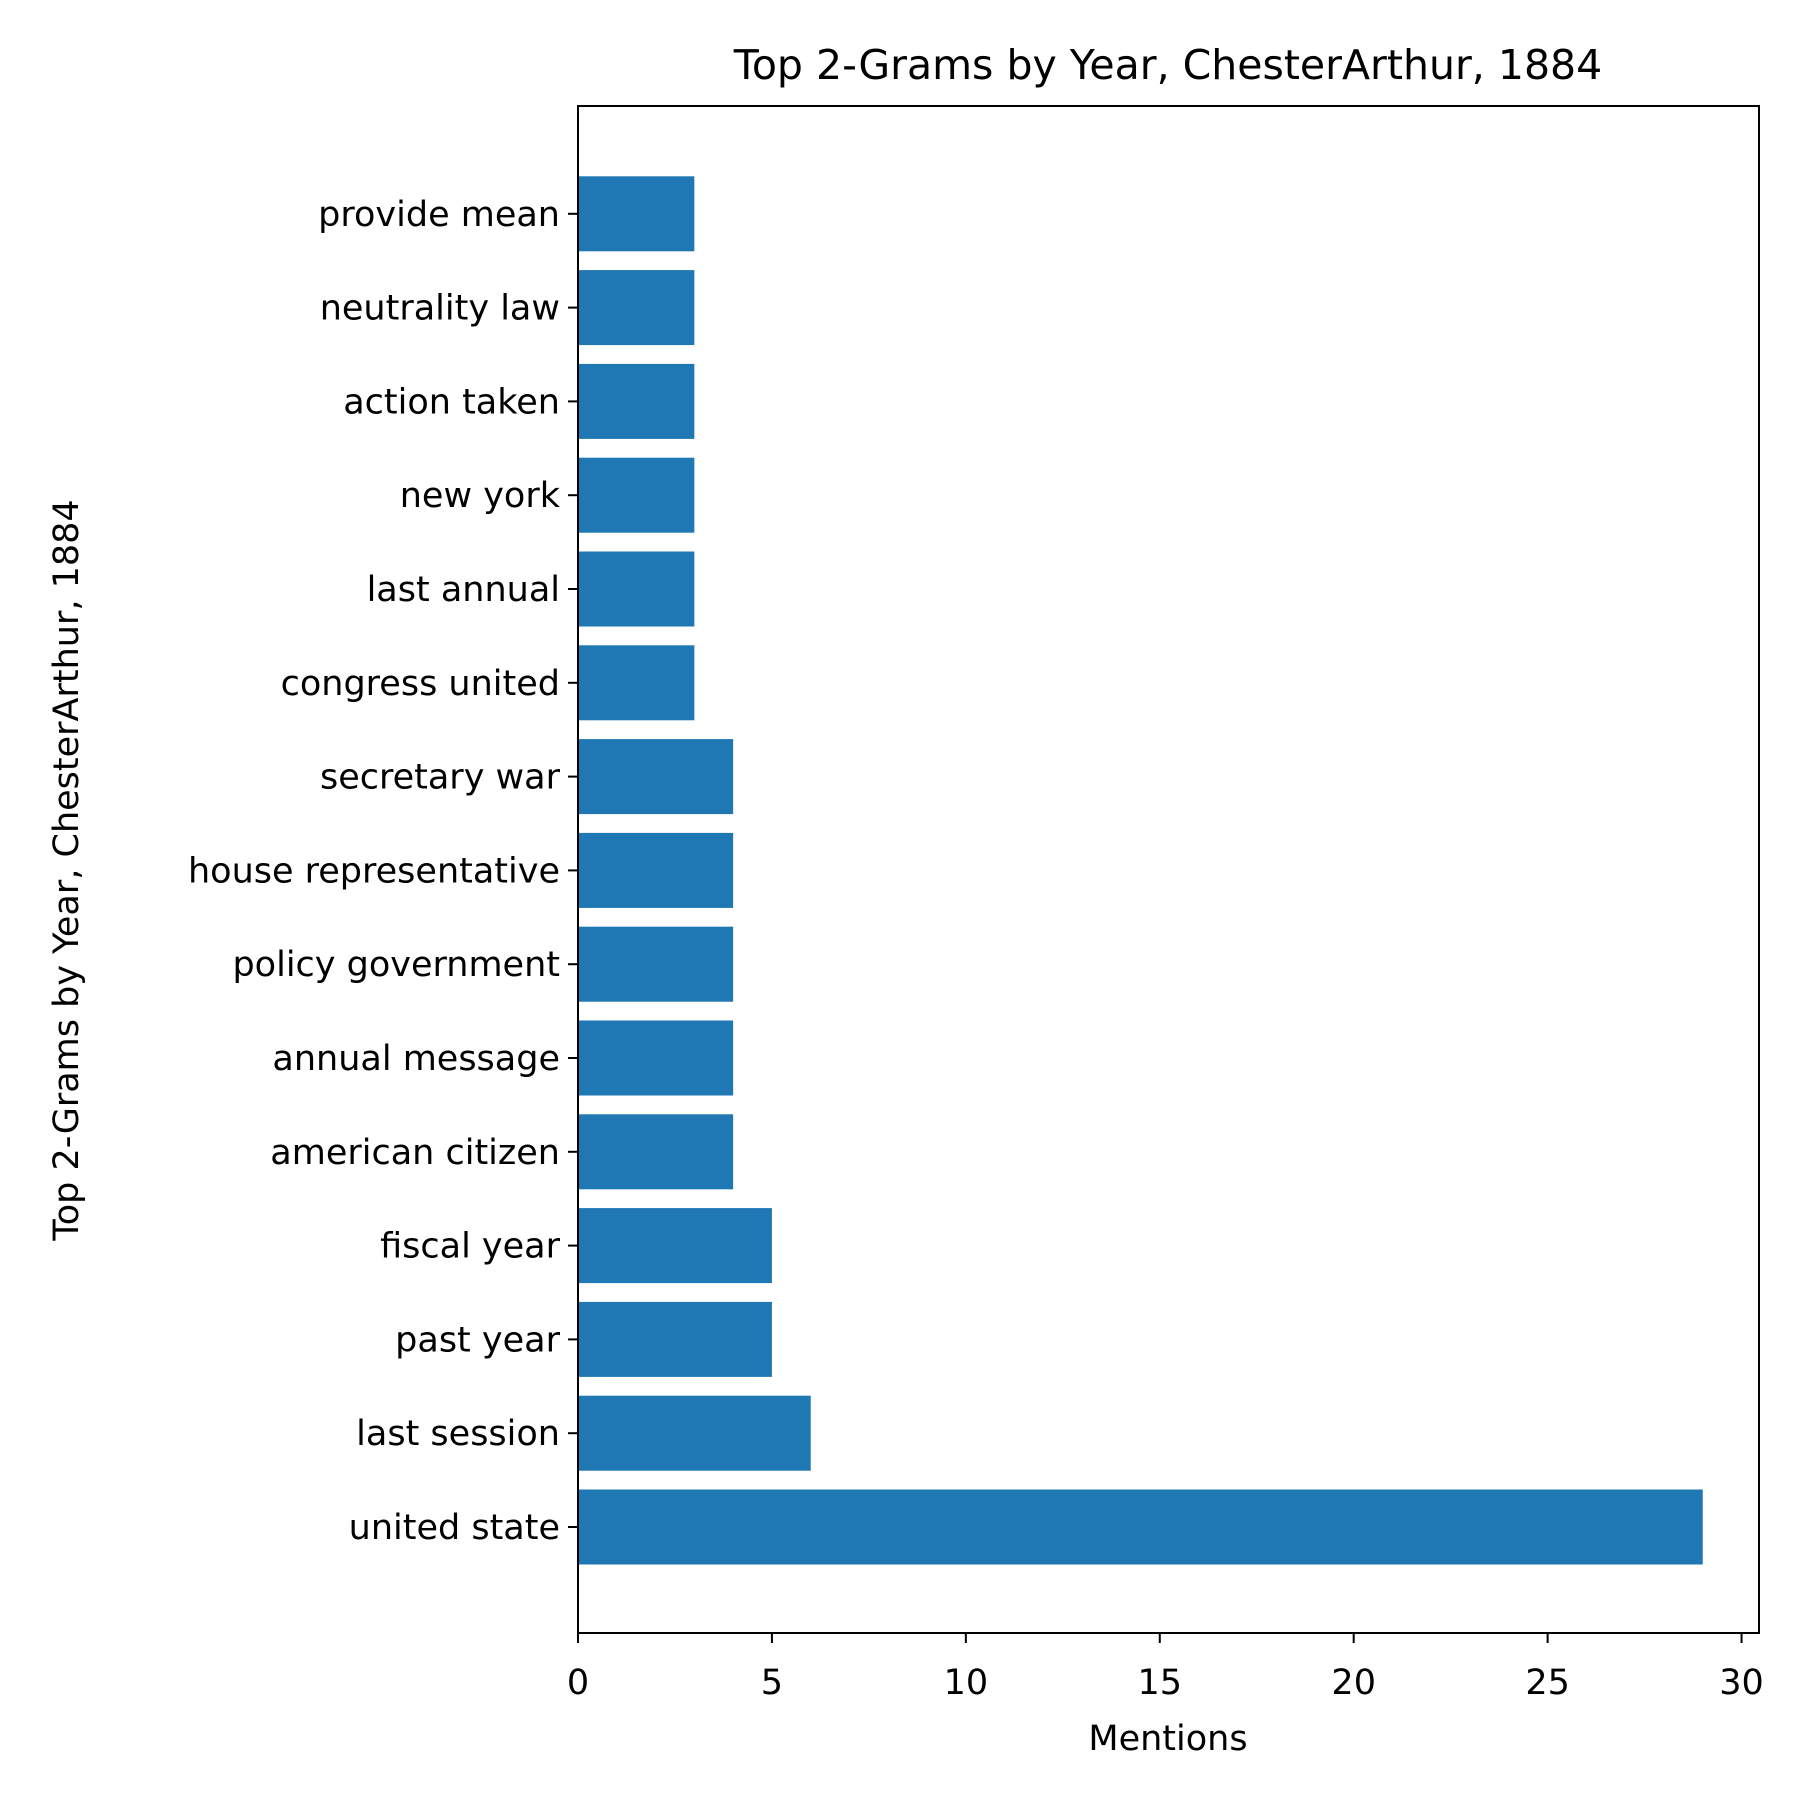 The width and height of the screenshot is (1800, 1800). Describe the element at coordinates (67, 870) in the screenshot. I see `y-axis-label: Top 2-Grams by Year, ChesterArthur, 1884` at that location.